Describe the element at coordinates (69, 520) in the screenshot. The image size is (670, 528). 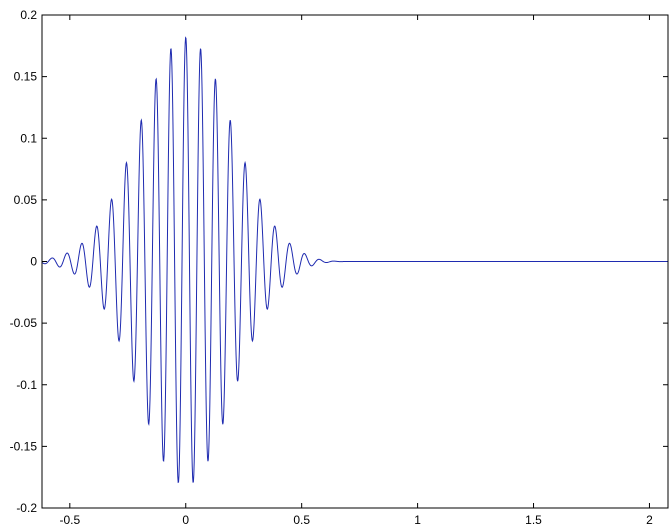
I see `x-tick-label: -0.5` at that location.